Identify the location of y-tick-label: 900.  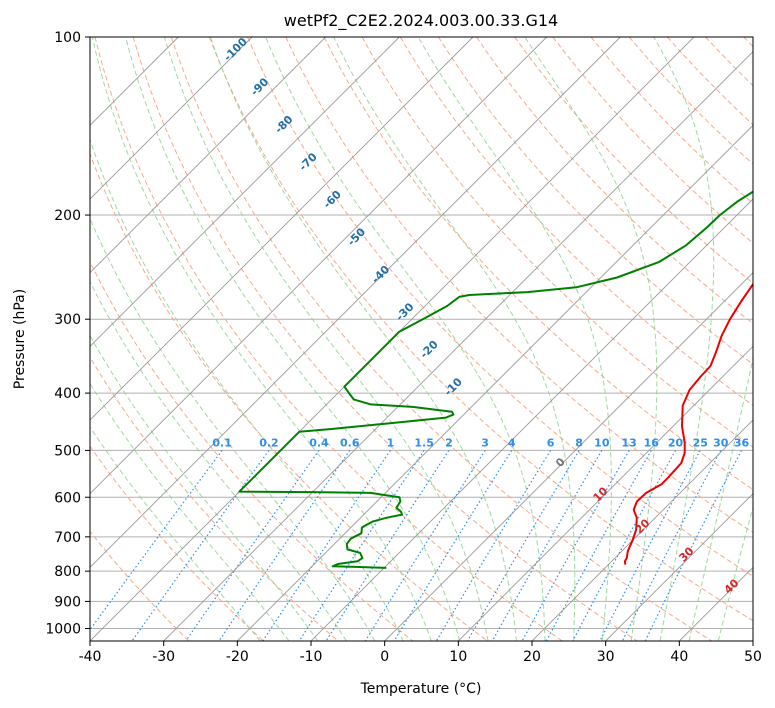
(67, 602).